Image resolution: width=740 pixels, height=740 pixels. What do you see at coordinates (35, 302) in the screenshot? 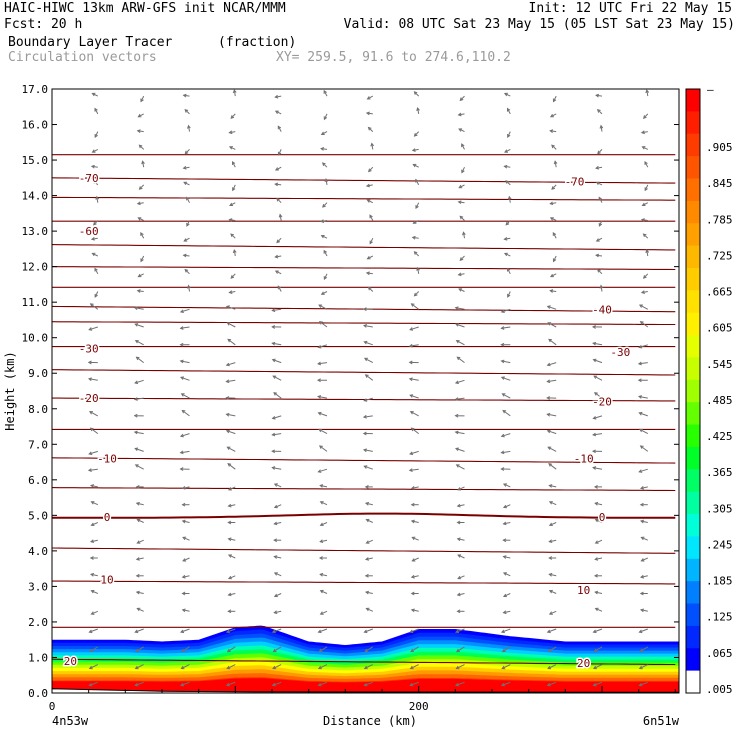
I see `y-tick-label: 11.0` at bounding box center [35, 302].